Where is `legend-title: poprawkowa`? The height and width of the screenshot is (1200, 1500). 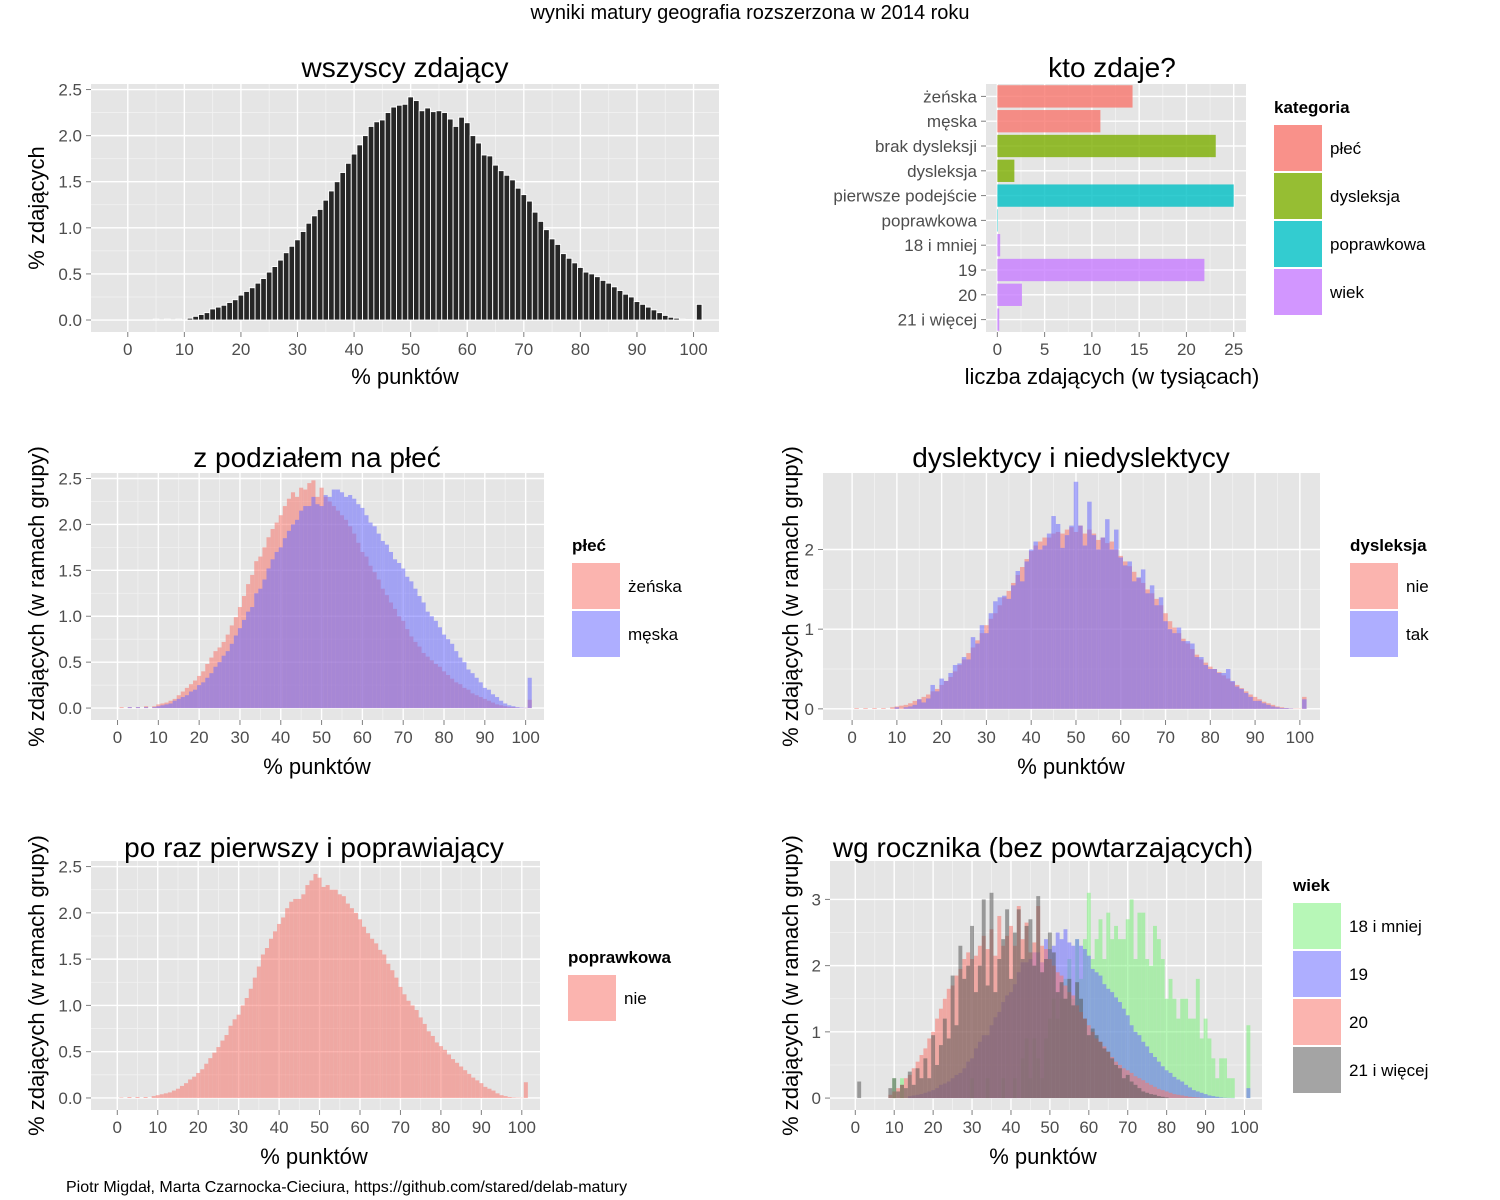
legend-title: poprawkowa is located at coordinates (620, 957).